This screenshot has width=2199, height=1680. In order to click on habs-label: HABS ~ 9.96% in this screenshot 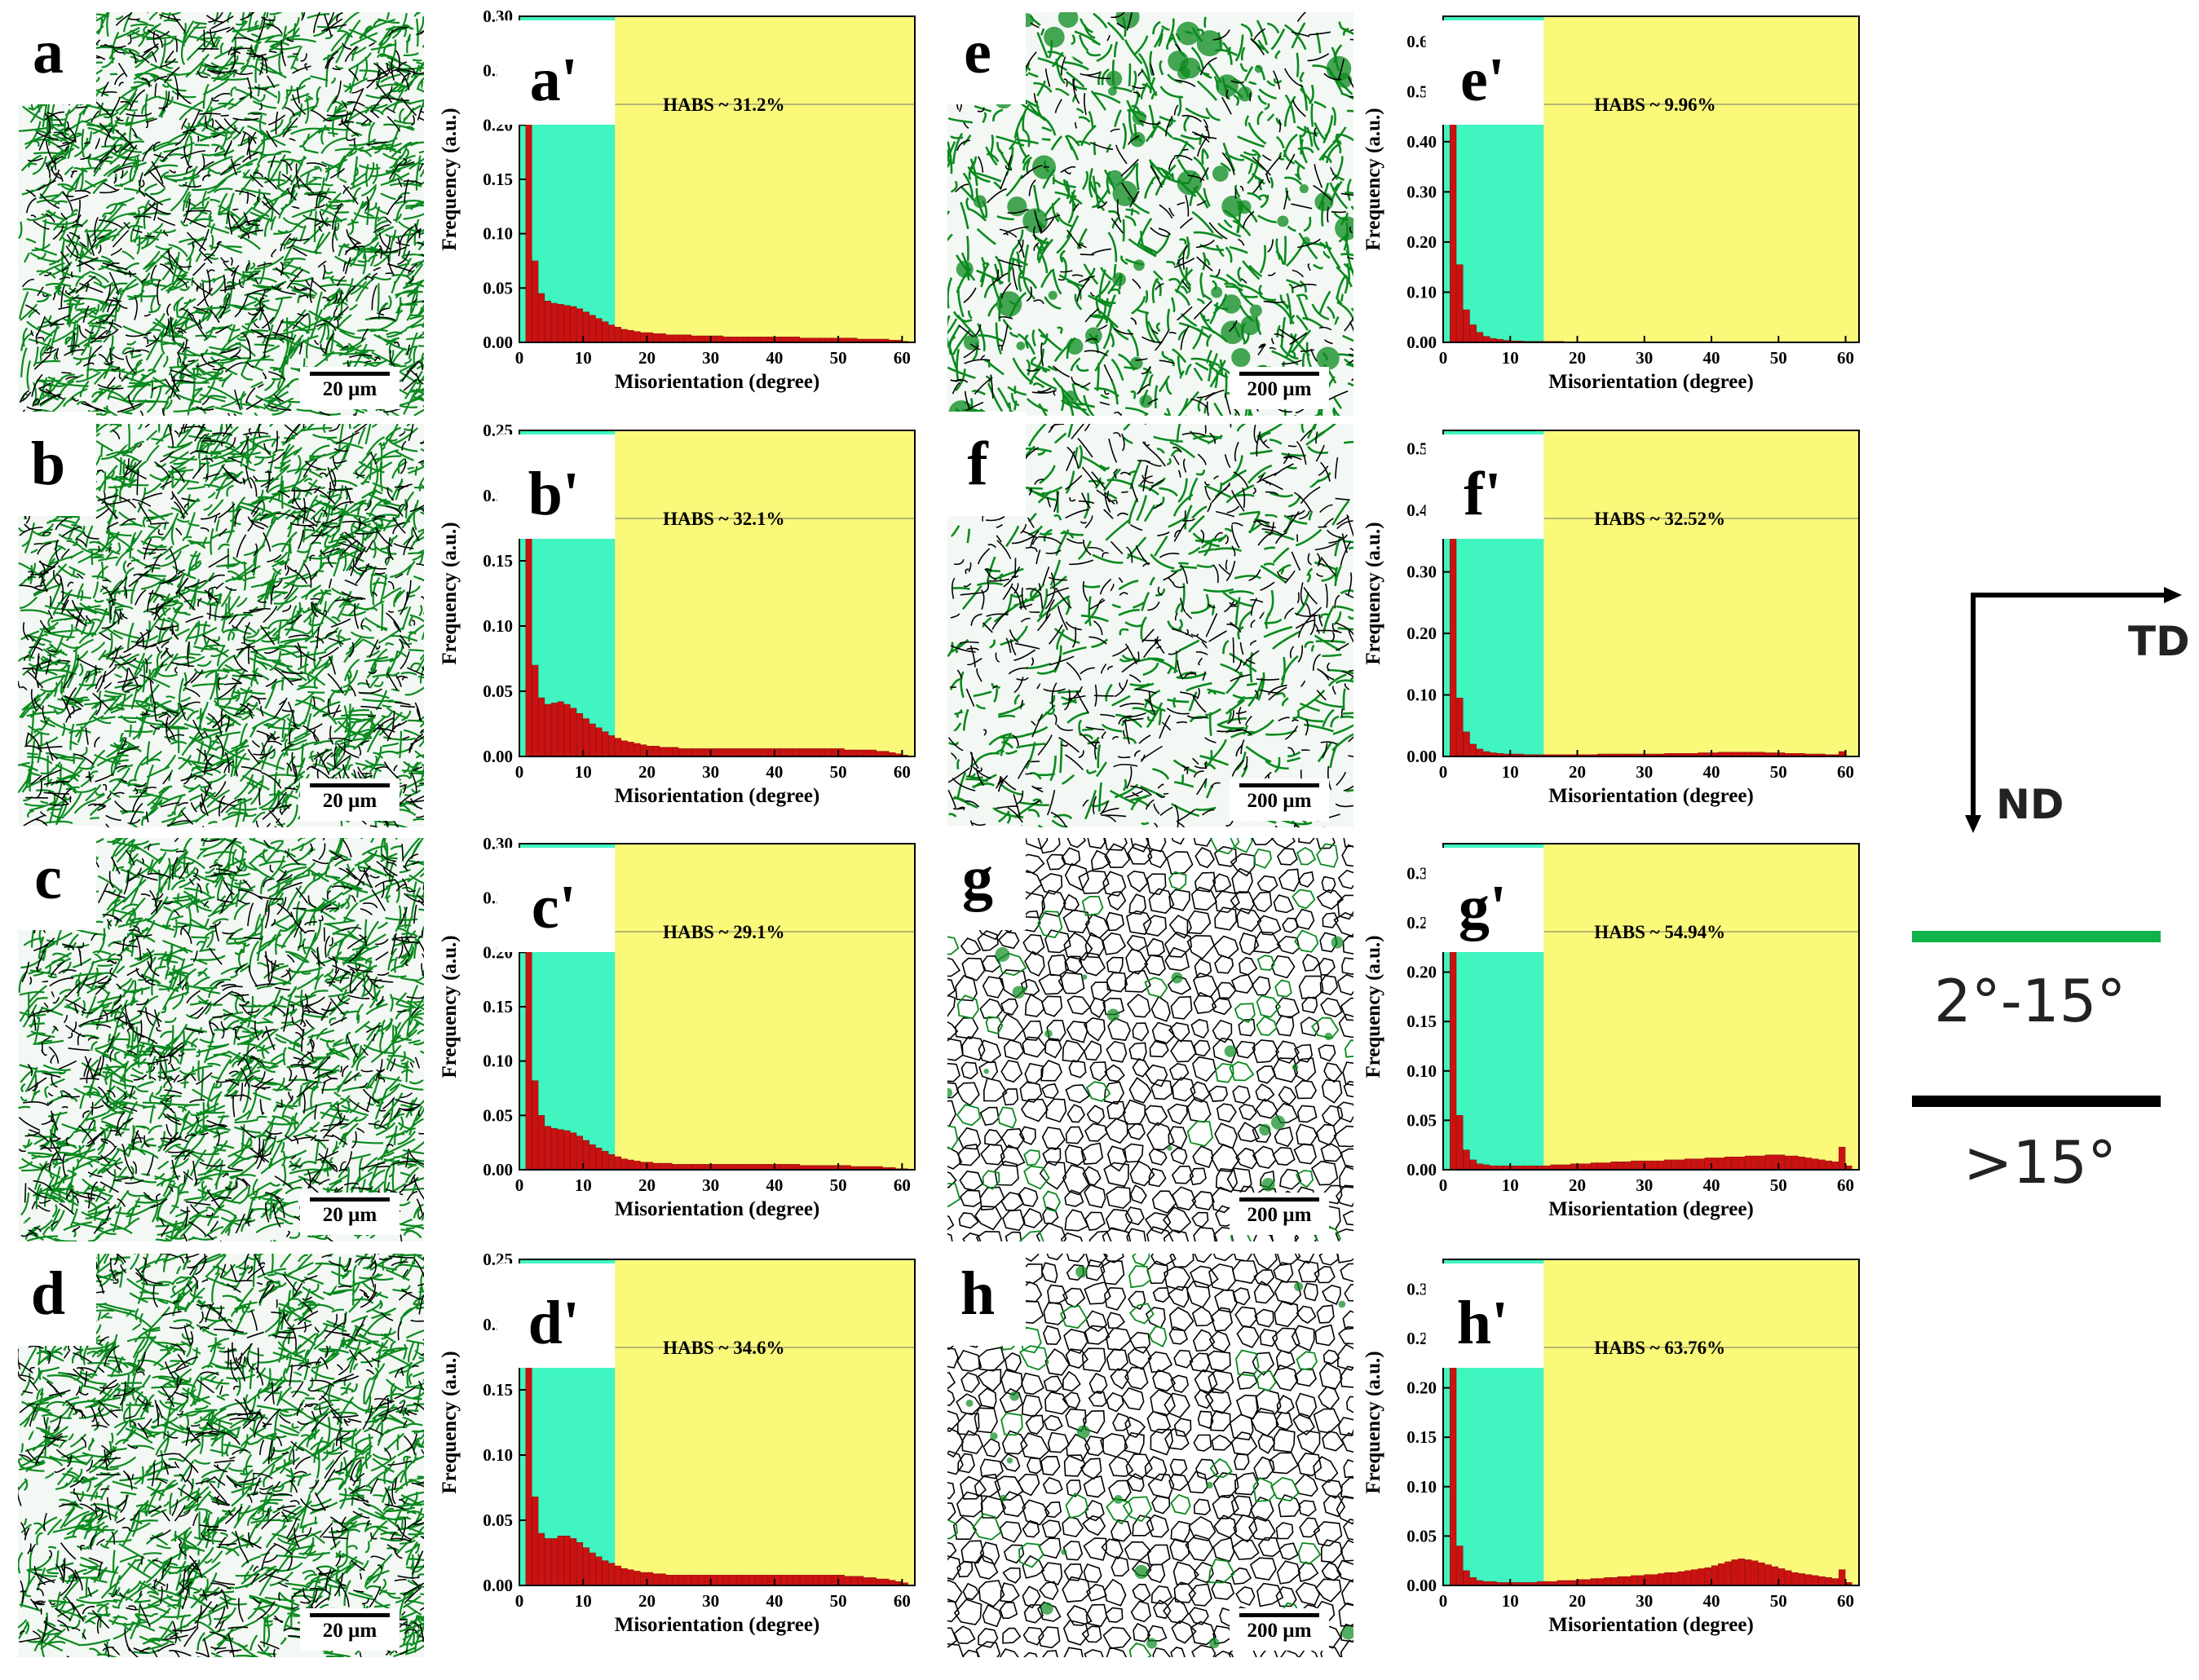, I will do `click(1655, 105)`.